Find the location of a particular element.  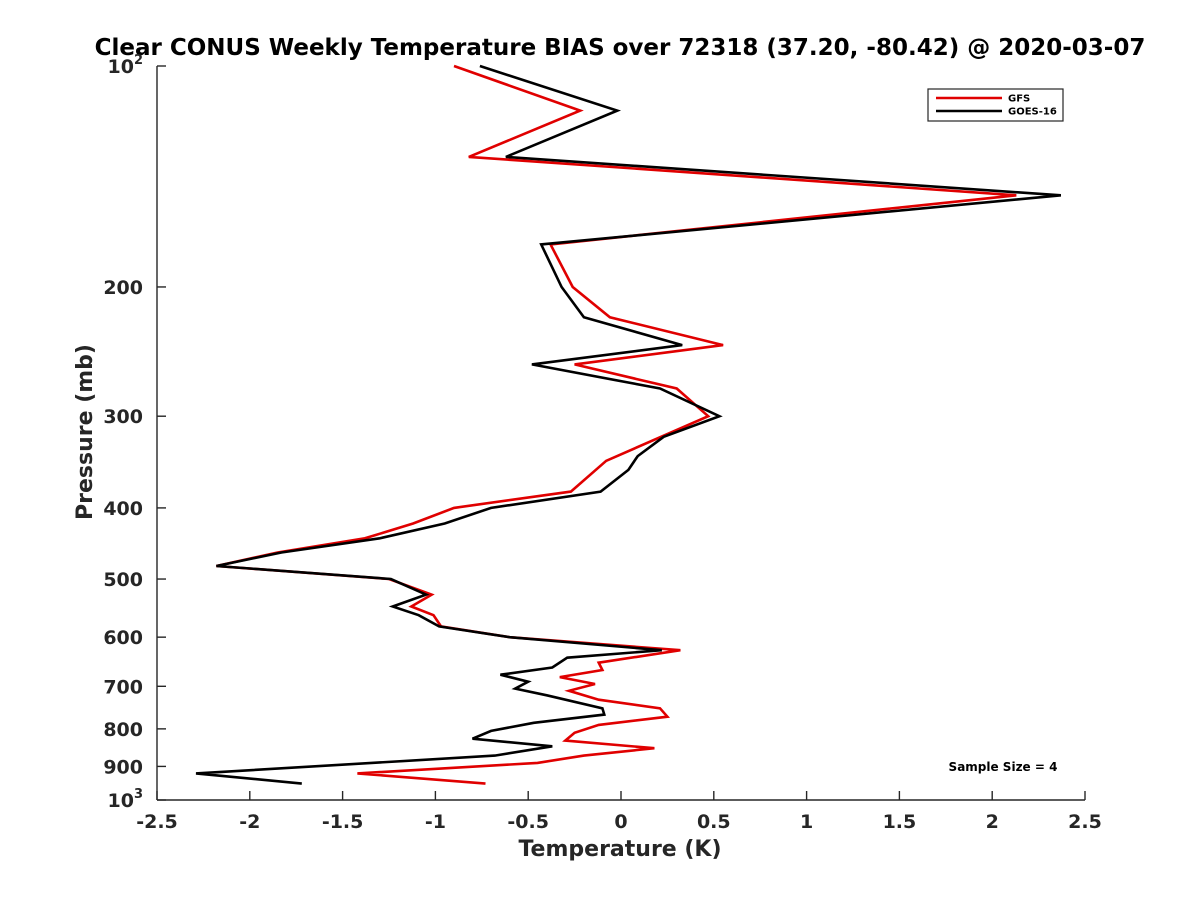

sample-size-note: Sample Size = 4 is located at coordinates (1003, 767).